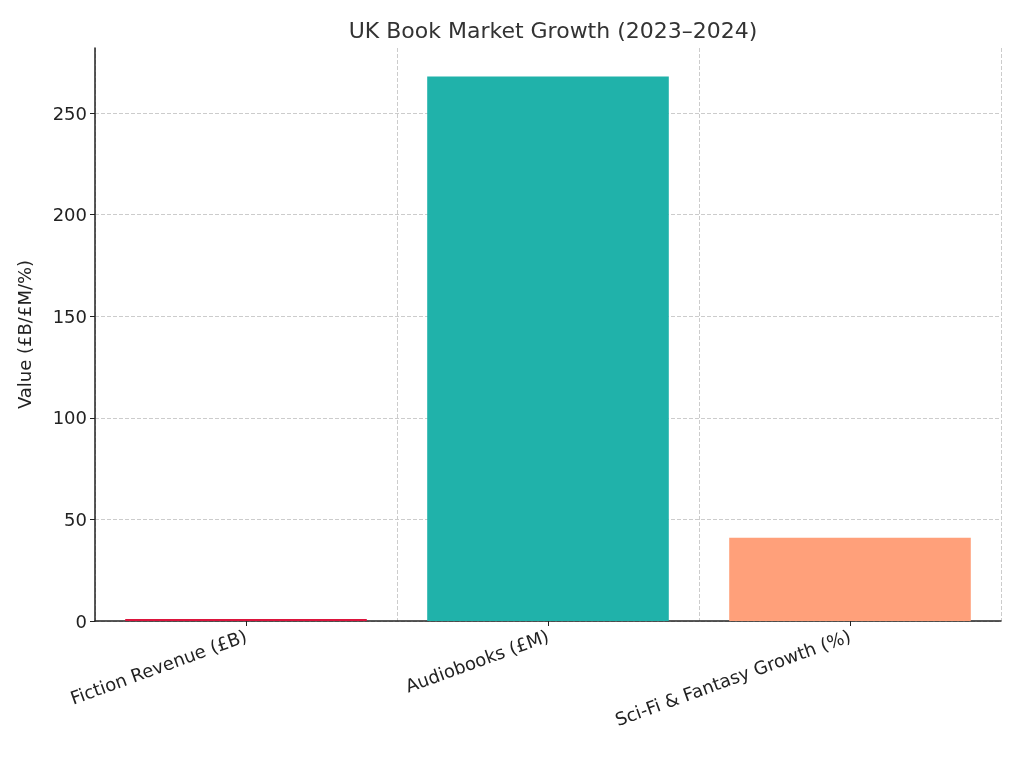 The width and height of the screenshot is (1024, 768). I want to click on y-tick-label: 150, so click(69, 316).